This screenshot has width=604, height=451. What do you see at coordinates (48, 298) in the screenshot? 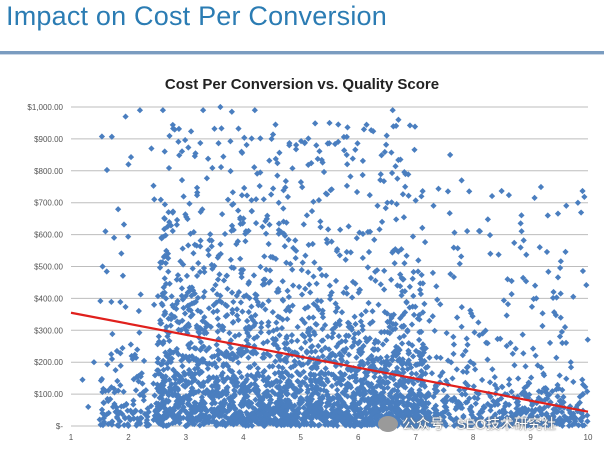
I see `y-tick-label: $400.00` at bounding box center [48, 298].